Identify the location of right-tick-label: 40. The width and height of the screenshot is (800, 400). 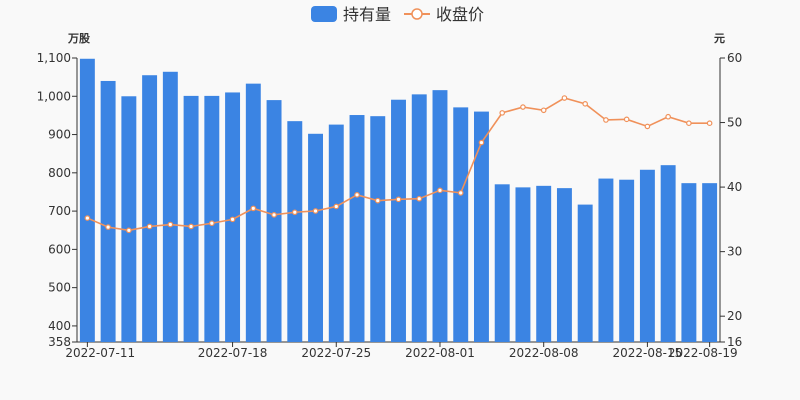
(734, 187).